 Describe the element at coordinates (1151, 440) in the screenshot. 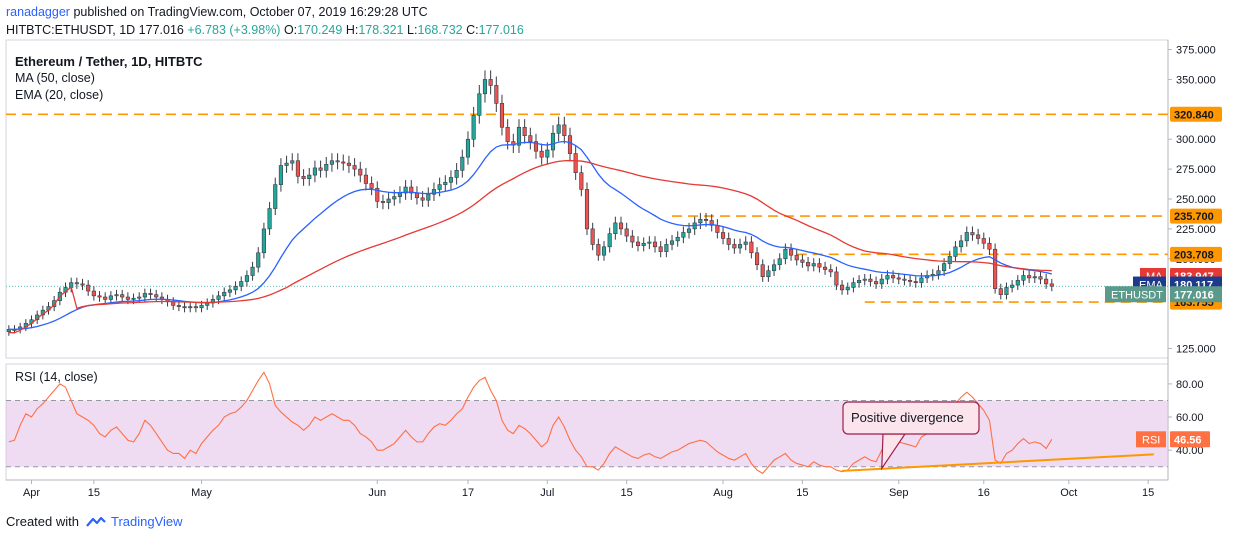

I see `rsi-label-name: RSI` at that location.